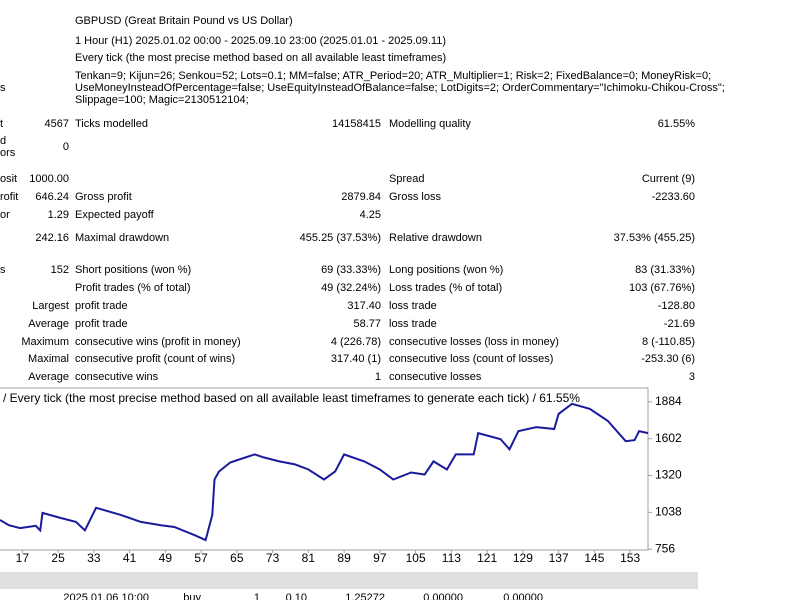  What do you see at coordinates (487, 558) in the screenshot?
I see `x-tick-label: 121` at bounding box center [487, 558].